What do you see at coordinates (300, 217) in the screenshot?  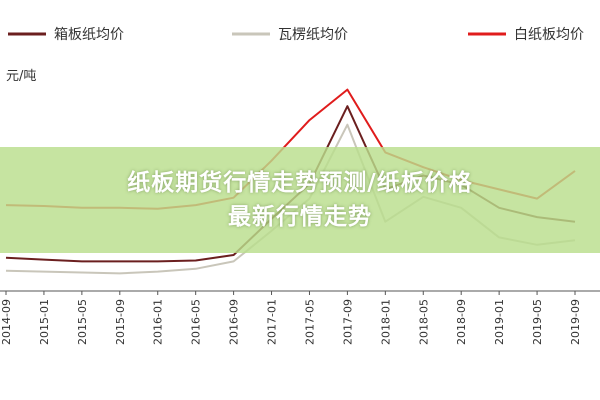 I see `banner-title-line2: 最新行情走势` at bounding box center [300, 217].